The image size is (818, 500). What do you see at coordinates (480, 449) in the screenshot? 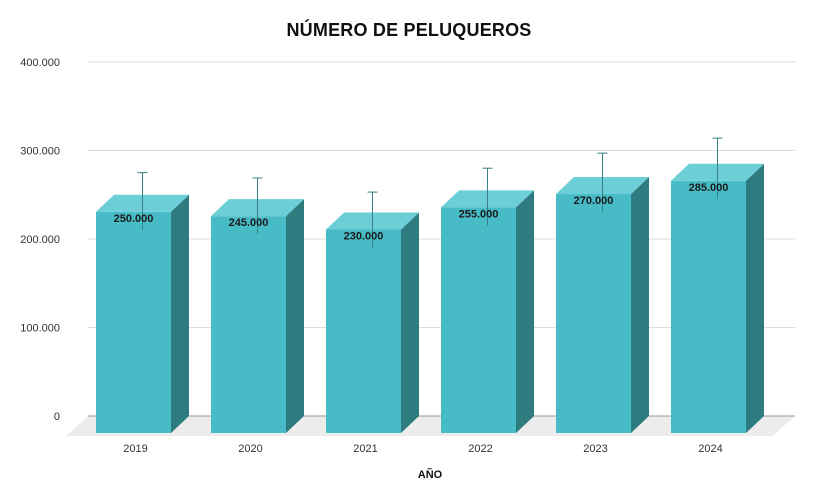
I see `x-tick-label: 2022` at bounding box center [480, 449].